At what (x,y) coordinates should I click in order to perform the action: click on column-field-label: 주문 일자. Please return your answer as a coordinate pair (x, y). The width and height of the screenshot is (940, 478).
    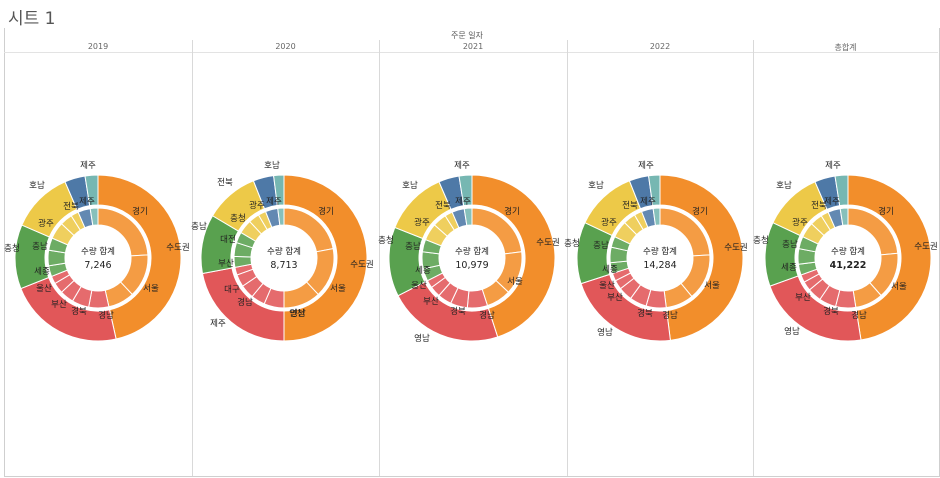
    Looking at the image, I should click on (467, 35).